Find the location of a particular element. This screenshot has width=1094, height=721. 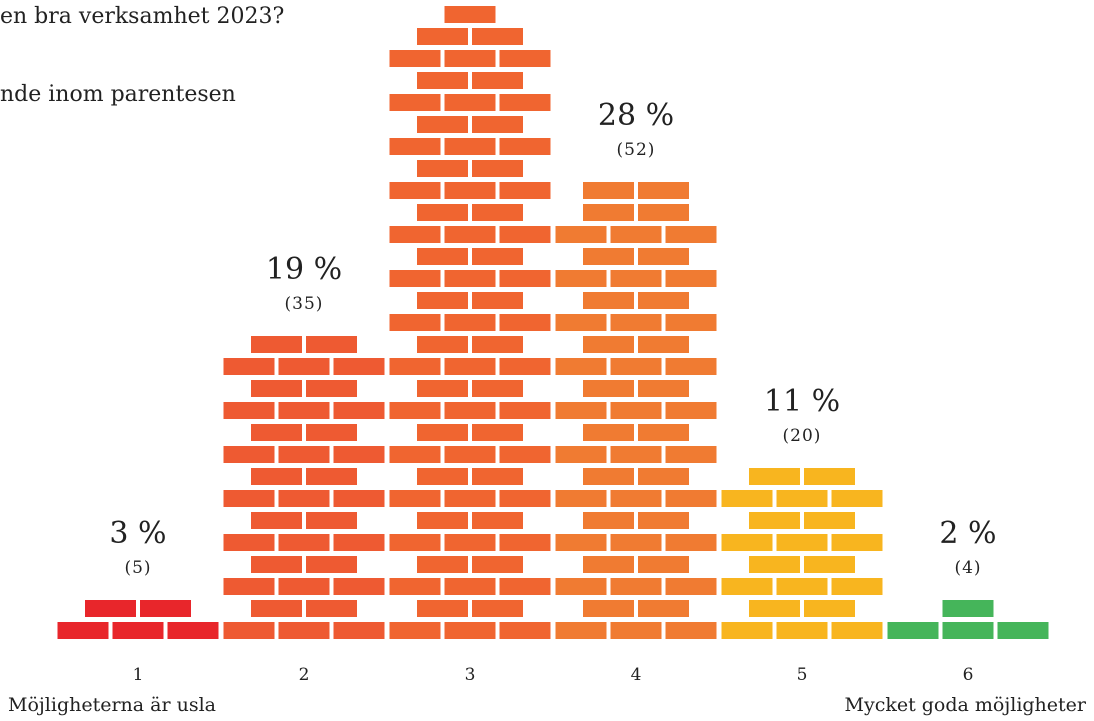

question-text: en bra verksamhet 2023? is located at coordinates (142, 16).